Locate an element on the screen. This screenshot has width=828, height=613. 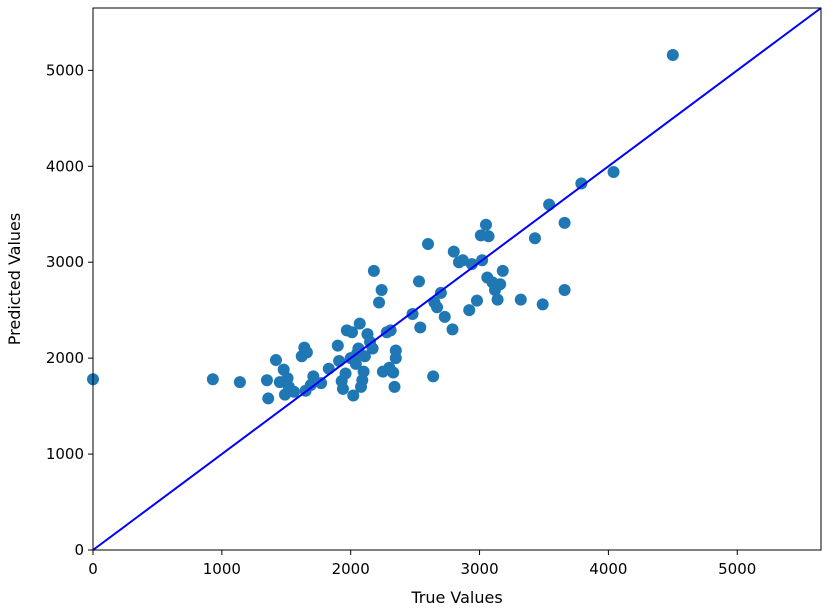
y-tick-label-2000: 2000 is located at coordinates (65, 358).